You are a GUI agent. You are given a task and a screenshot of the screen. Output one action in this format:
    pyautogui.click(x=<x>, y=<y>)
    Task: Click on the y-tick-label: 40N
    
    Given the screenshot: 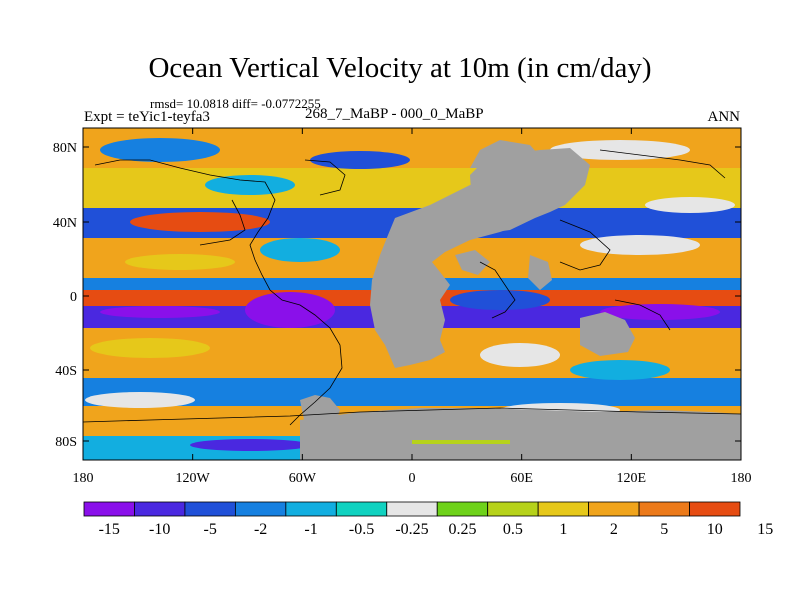 What is the action you would take?
    pyautogui.click(x=65, y=223)
    